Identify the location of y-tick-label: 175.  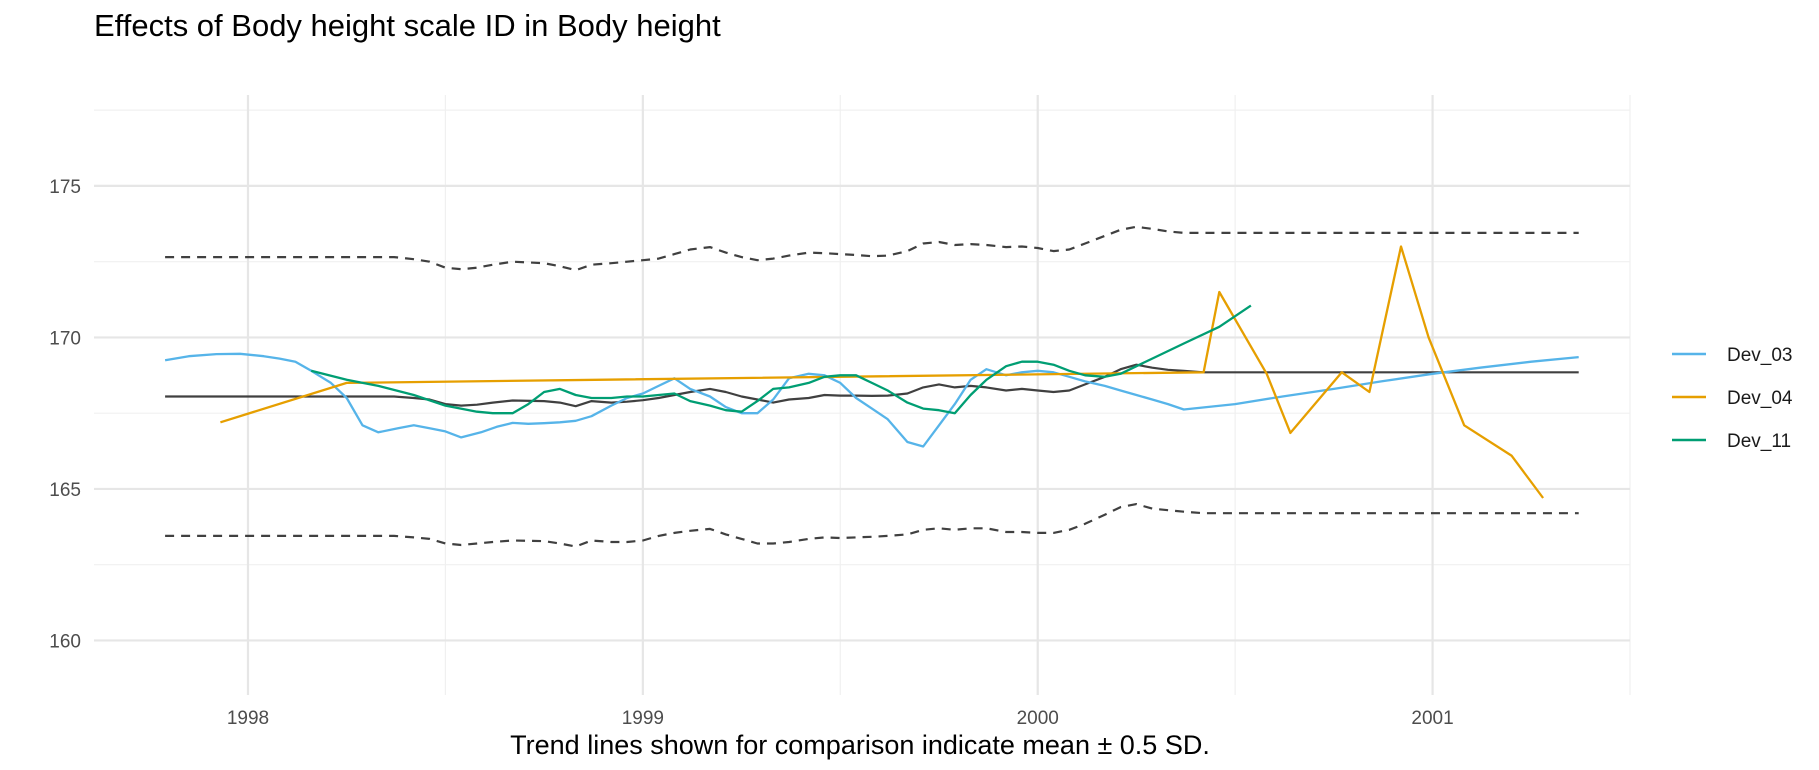
(65, 187).